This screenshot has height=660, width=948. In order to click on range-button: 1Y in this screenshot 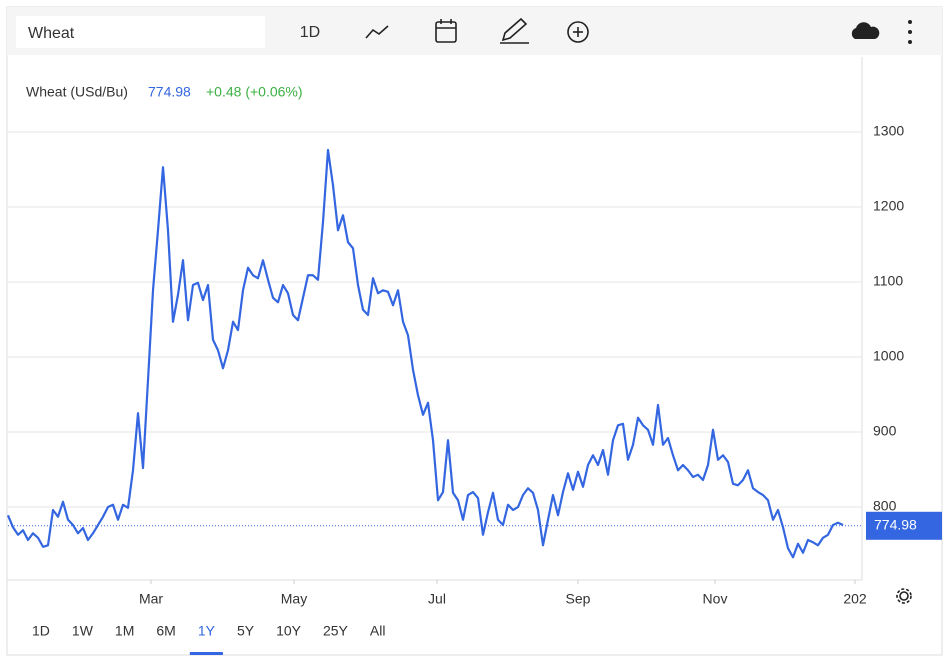, I will do `click(207, 631)`.